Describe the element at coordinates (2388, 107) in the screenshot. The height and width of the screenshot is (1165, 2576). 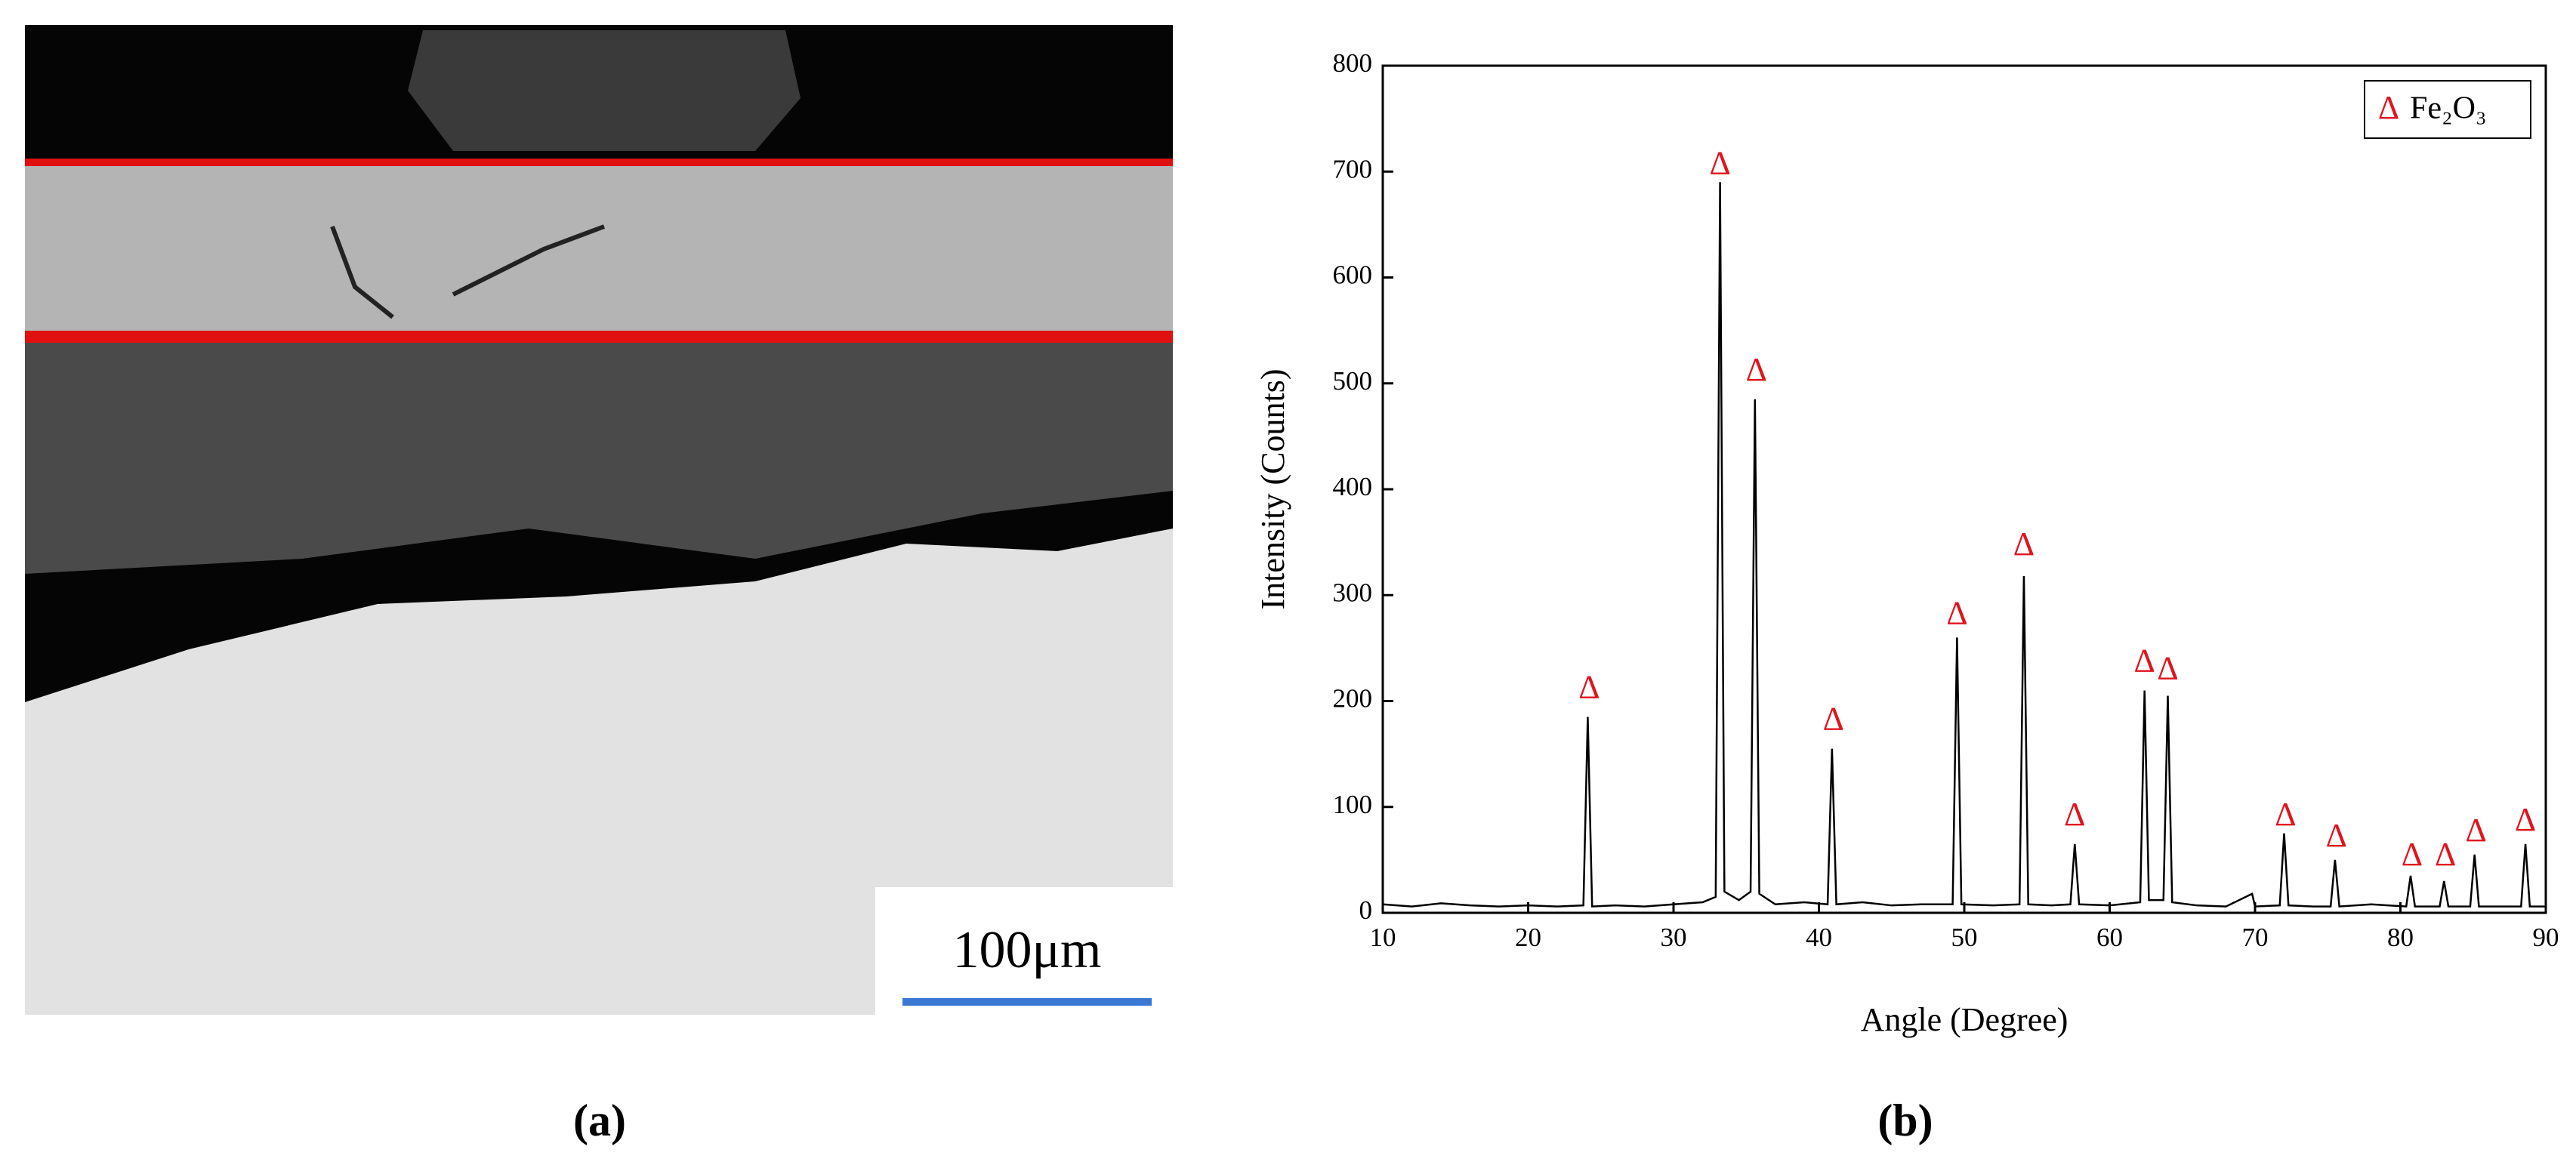
I see `legend-symbol: Δ` at that location.